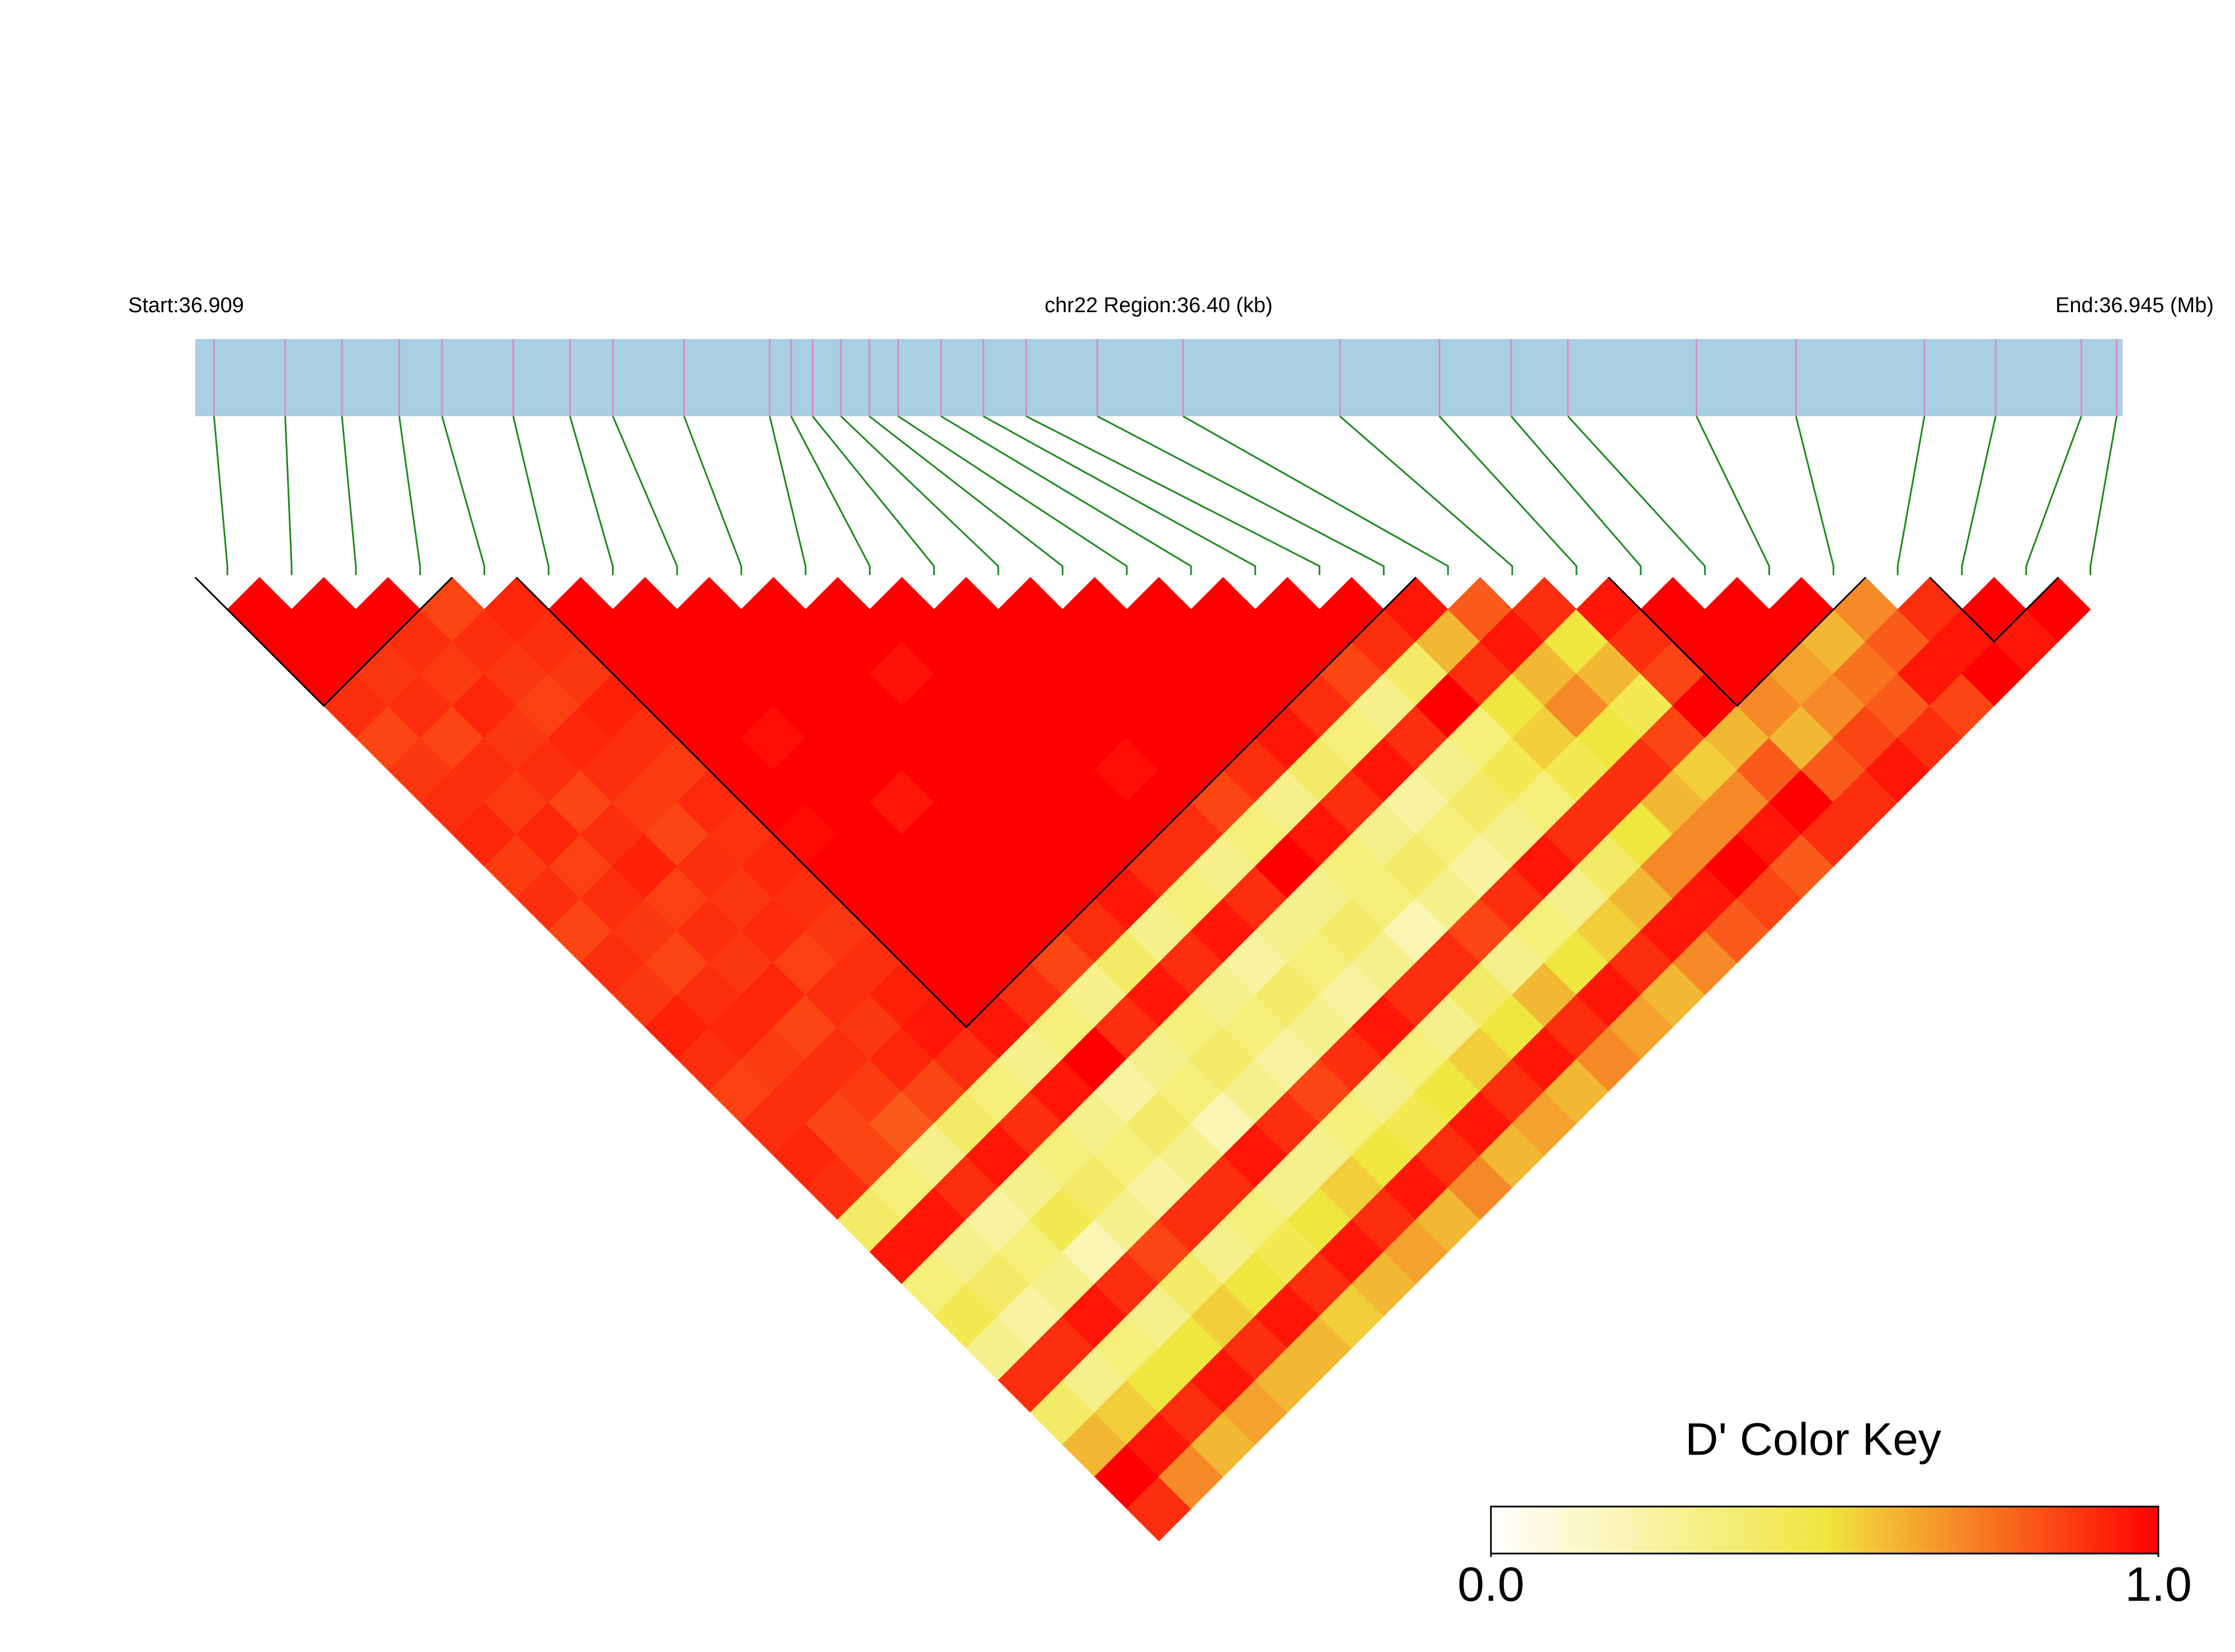 The height and width of the screenshot is (1652, 2235). What do you see at coordinates (2134, 306) in the screenshot?
I see `end-label: End:36.945 (Mb)` at bounding box center [2134, 306].